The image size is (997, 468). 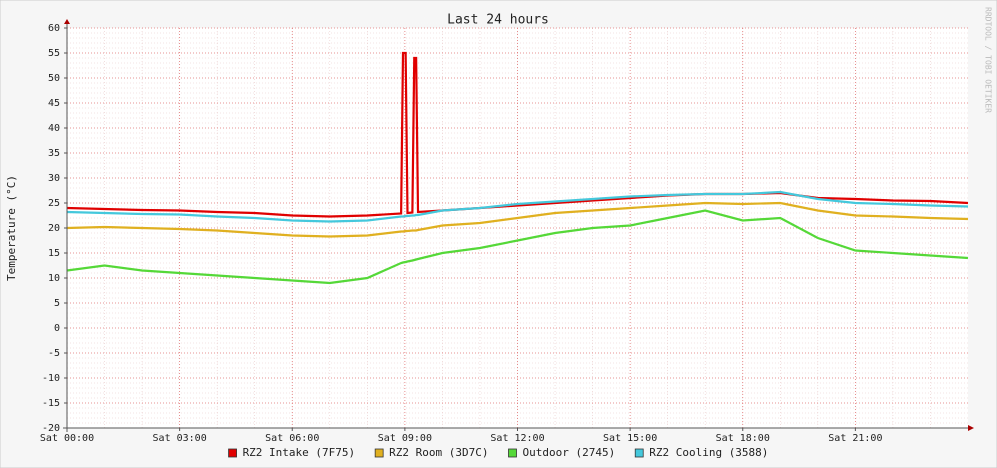 I want to click on y-tick-label: 50, so click(x=54, y=78).